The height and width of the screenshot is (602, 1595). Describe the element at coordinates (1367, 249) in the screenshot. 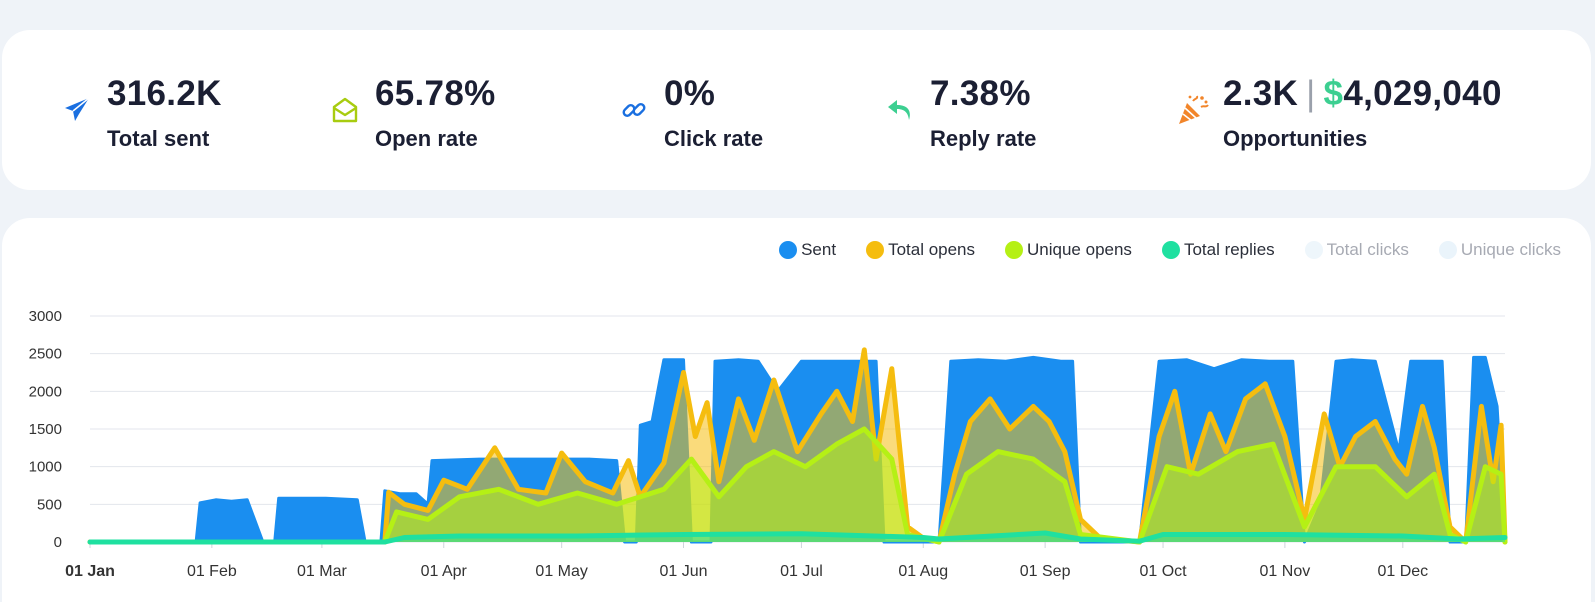

I see `legend-label: Total clicks` at that location.